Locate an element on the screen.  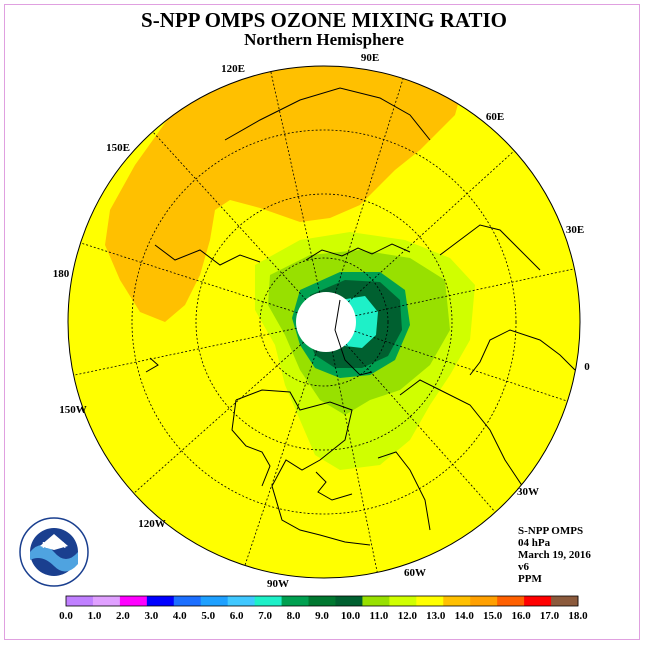
colorbar-tick-label: 11.0 is located at coordinates (379, 616).